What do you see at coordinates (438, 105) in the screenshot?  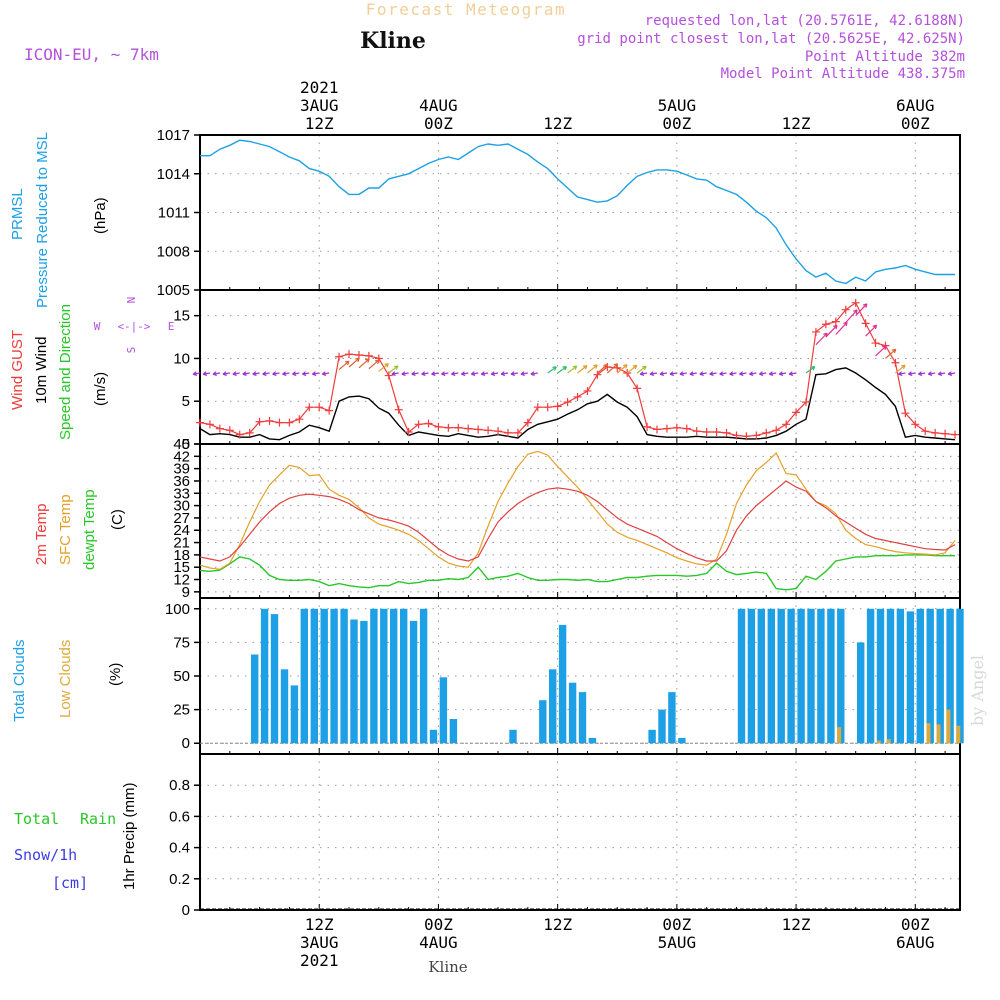 I see `top-time-label: 4AUG` at bounding box center [438, 105].